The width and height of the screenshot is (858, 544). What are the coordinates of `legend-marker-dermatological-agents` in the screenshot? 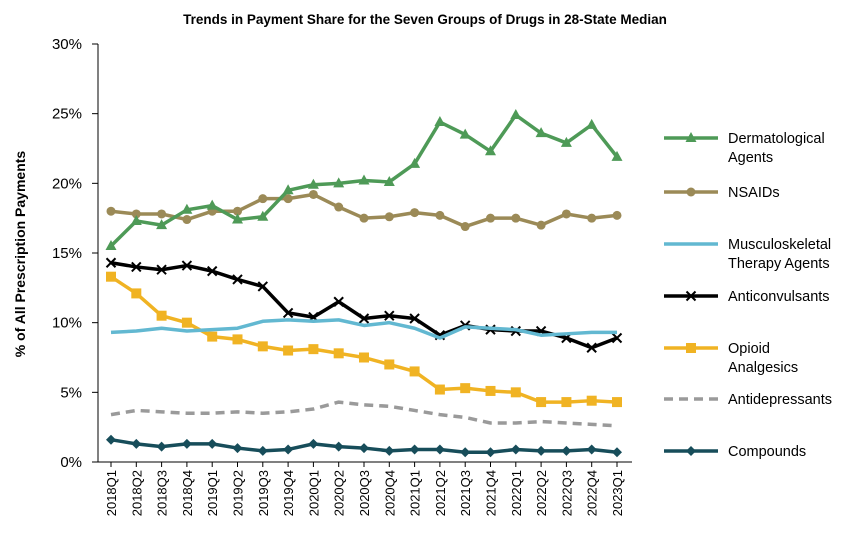 It's located at (691, 137).